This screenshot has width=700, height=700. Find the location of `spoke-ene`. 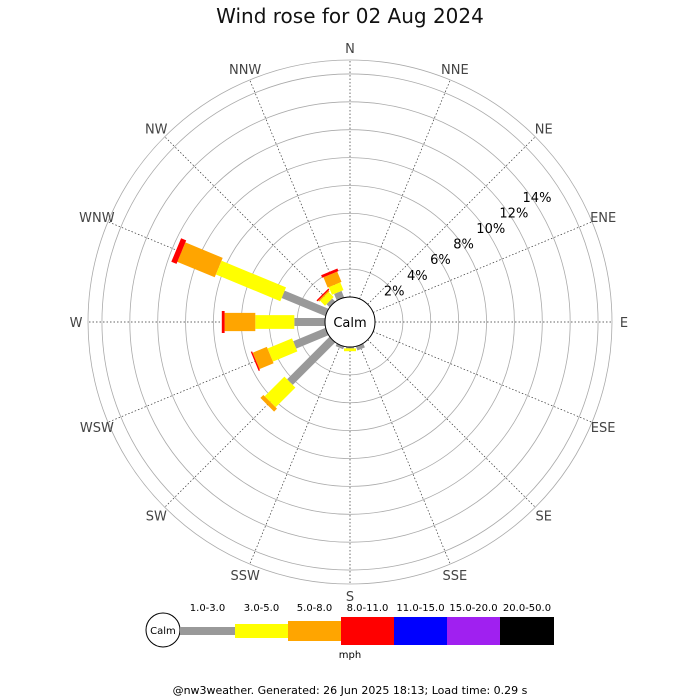

spoke-ene is located at coordinates (482, 267).